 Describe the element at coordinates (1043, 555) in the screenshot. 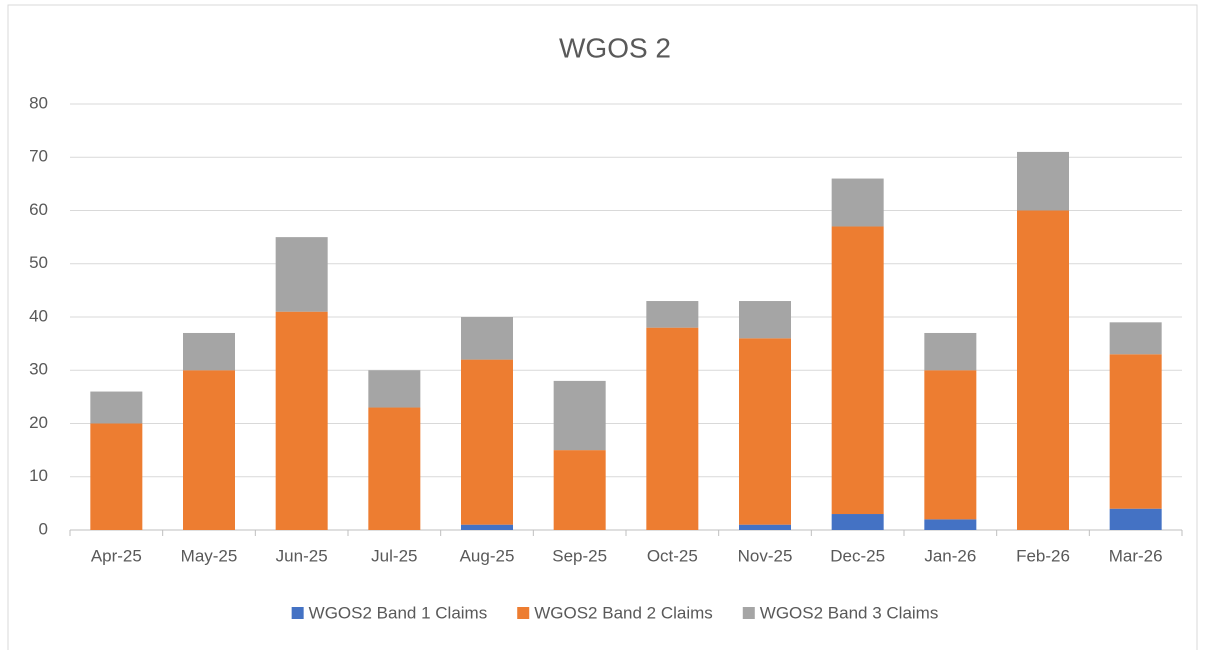

I see `x-tick-label: Feb-26` at that location.